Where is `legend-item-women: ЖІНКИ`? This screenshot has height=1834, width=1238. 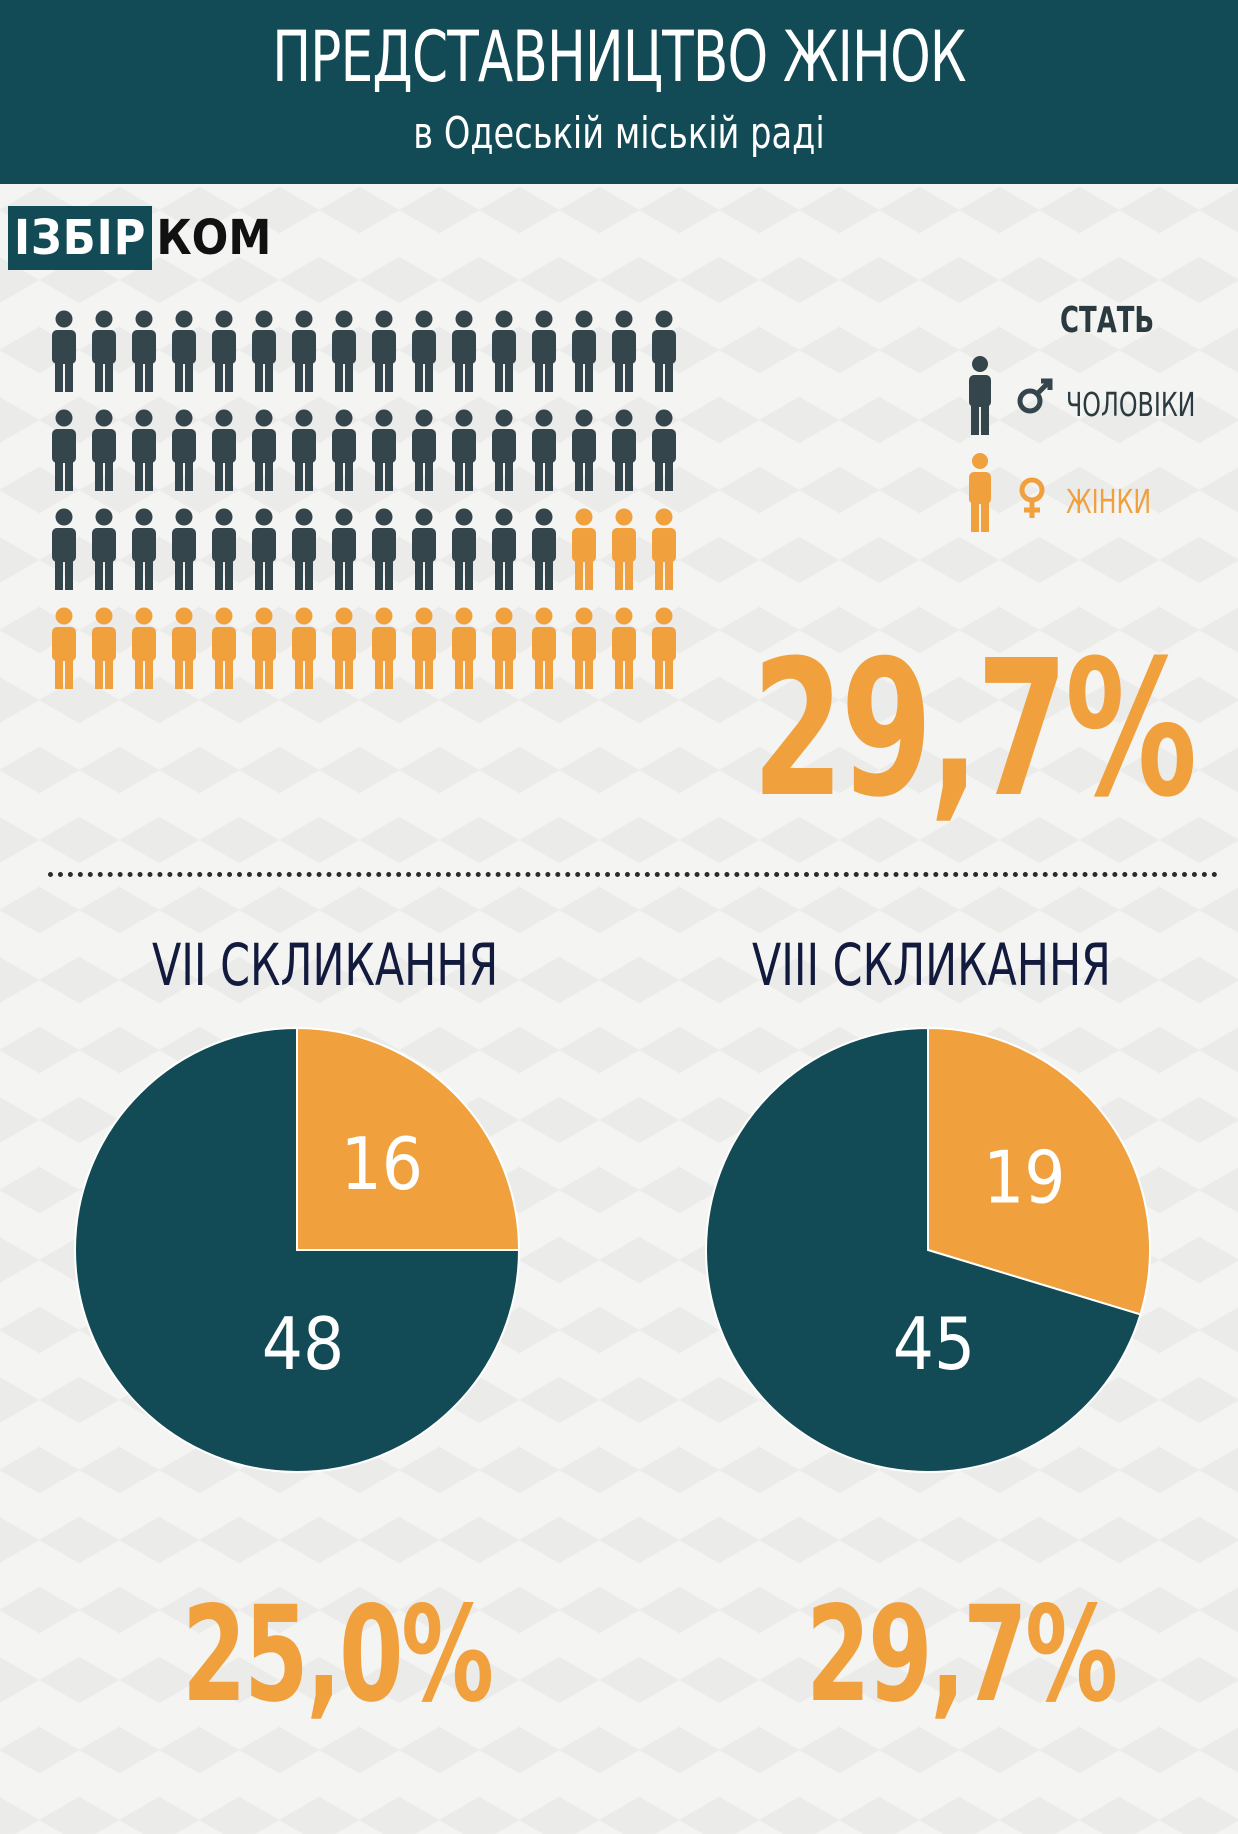 legend-item-women: ЖІНКИ is located at coordinates (1092, 497).